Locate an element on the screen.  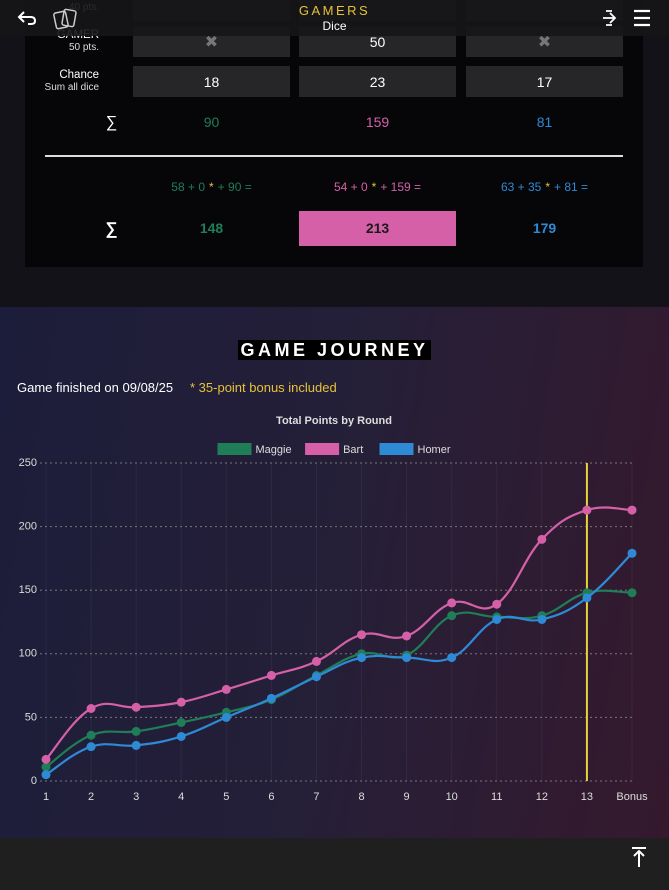
winner-total: 213 is located at coordinates (377, 228).